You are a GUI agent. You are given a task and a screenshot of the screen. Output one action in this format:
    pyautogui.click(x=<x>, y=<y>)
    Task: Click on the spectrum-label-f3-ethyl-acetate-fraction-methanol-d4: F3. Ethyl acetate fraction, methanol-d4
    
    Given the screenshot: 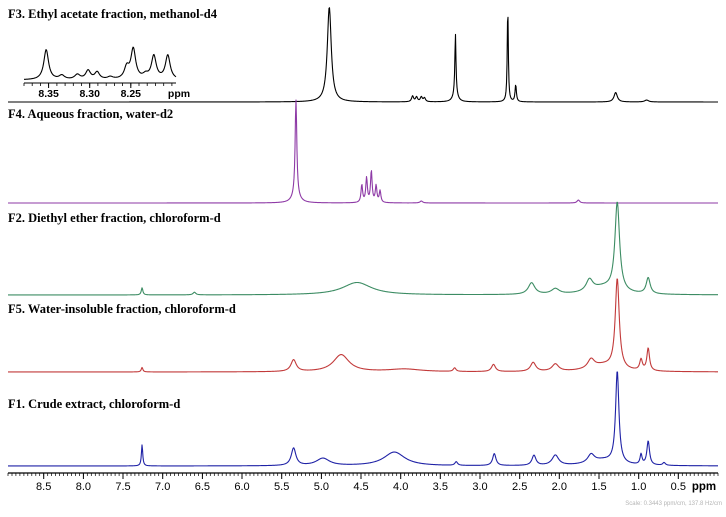 What is the action you would take?
    pyautogui.click(x=113, y=14)
    